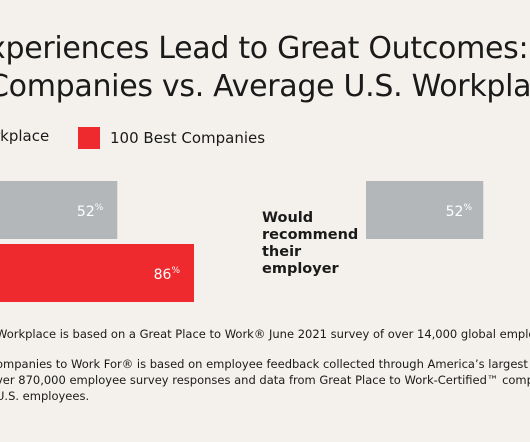 Image resolution: width=530 pixels, height=442 pixels. I want to click on legend-swatch-best, so click(89, 138).